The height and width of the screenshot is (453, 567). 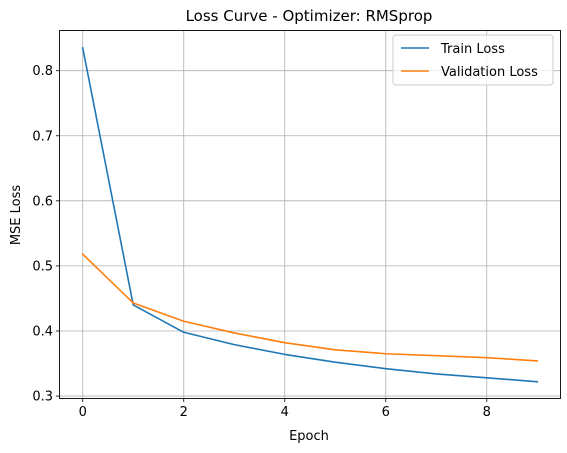 What do you see at coordinates (83, 412) in the screenshot?
I see `x-tick-label: 0` at bounding box center [83, 412].